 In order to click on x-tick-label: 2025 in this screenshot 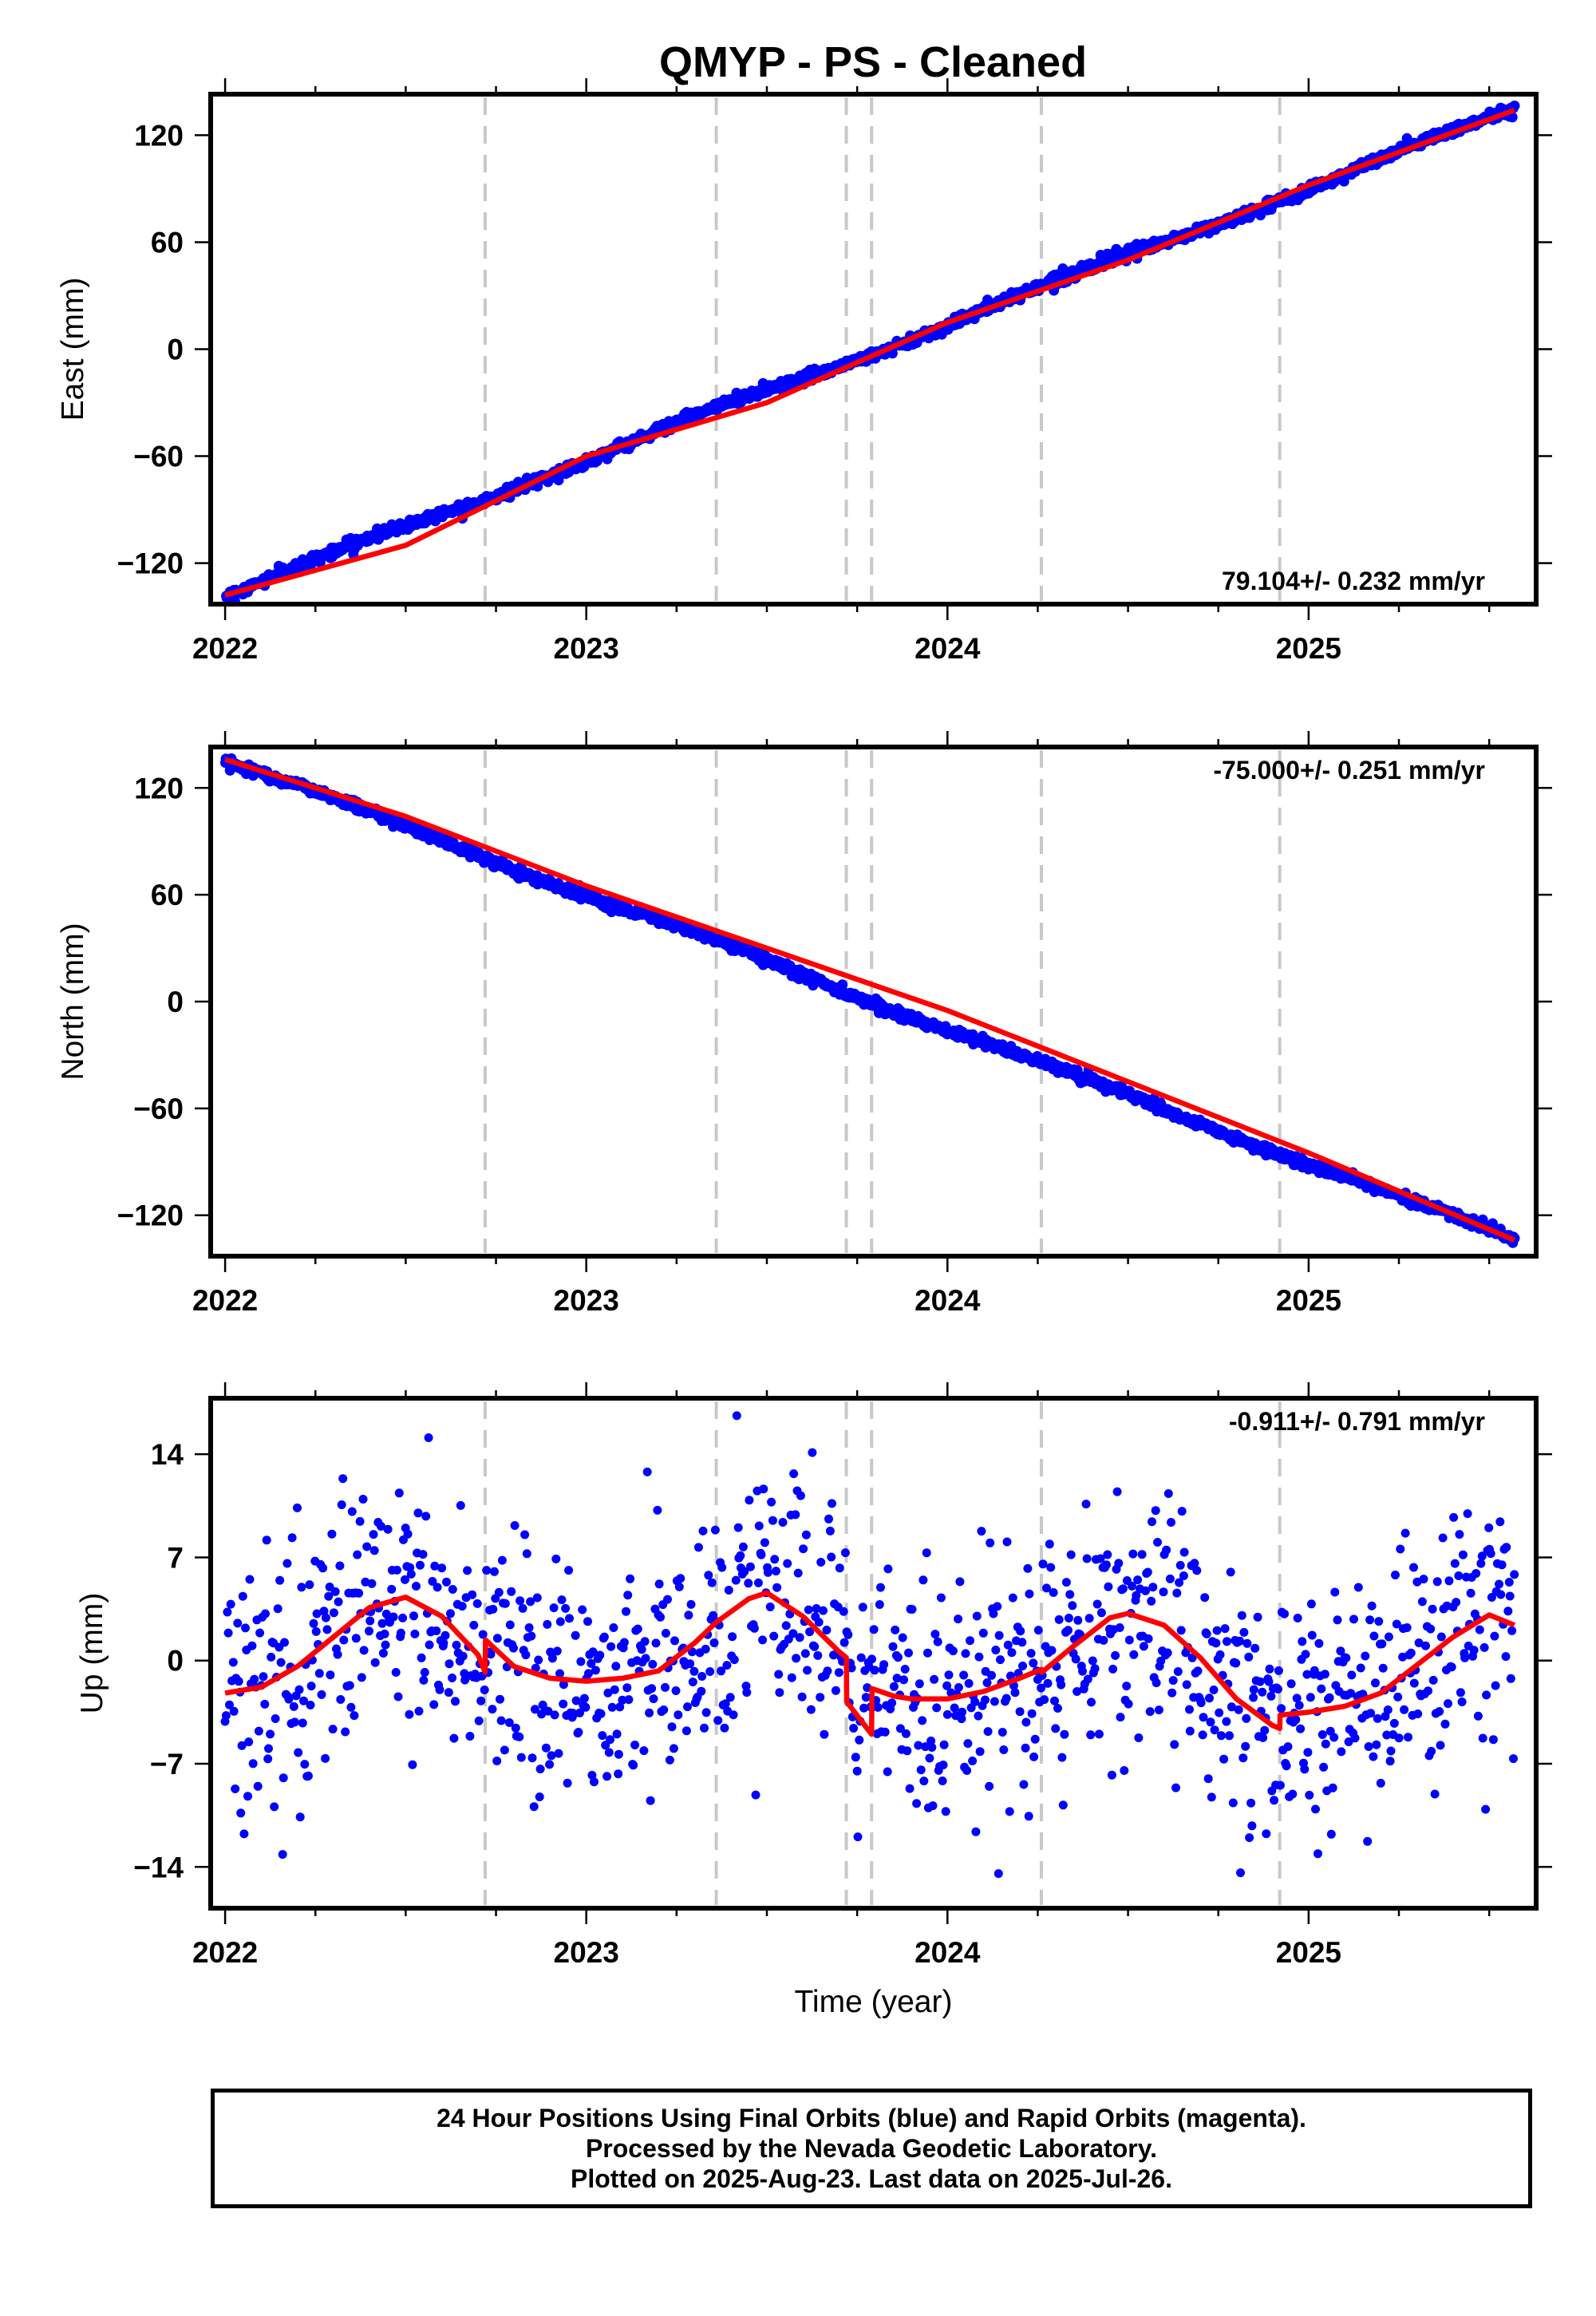, I will do `click(1308, 1952)`.